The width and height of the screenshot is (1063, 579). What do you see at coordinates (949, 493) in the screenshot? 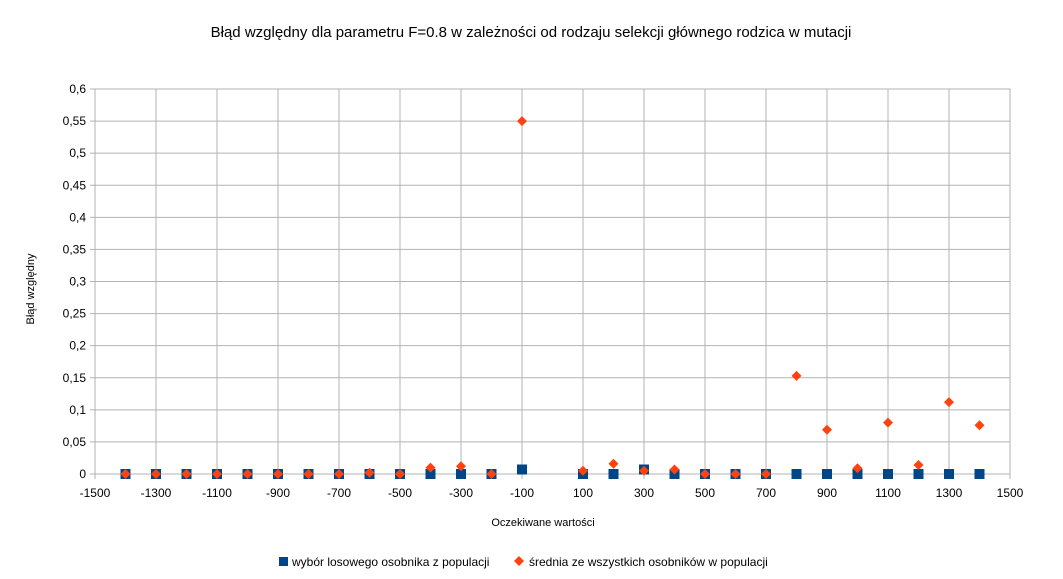
I see `x-tick-label: 1300` at bounding box center [949, 493].